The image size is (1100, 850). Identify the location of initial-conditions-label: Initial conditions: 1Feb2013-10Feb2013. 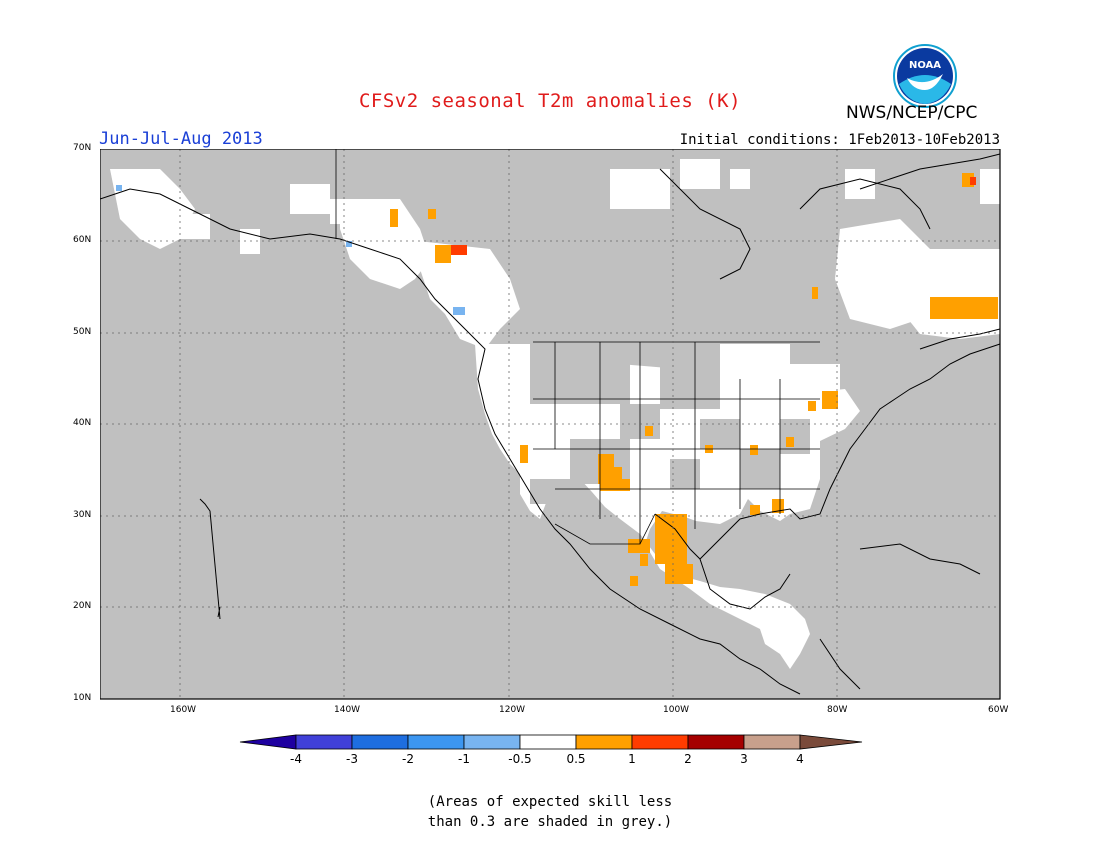
(839, 140).